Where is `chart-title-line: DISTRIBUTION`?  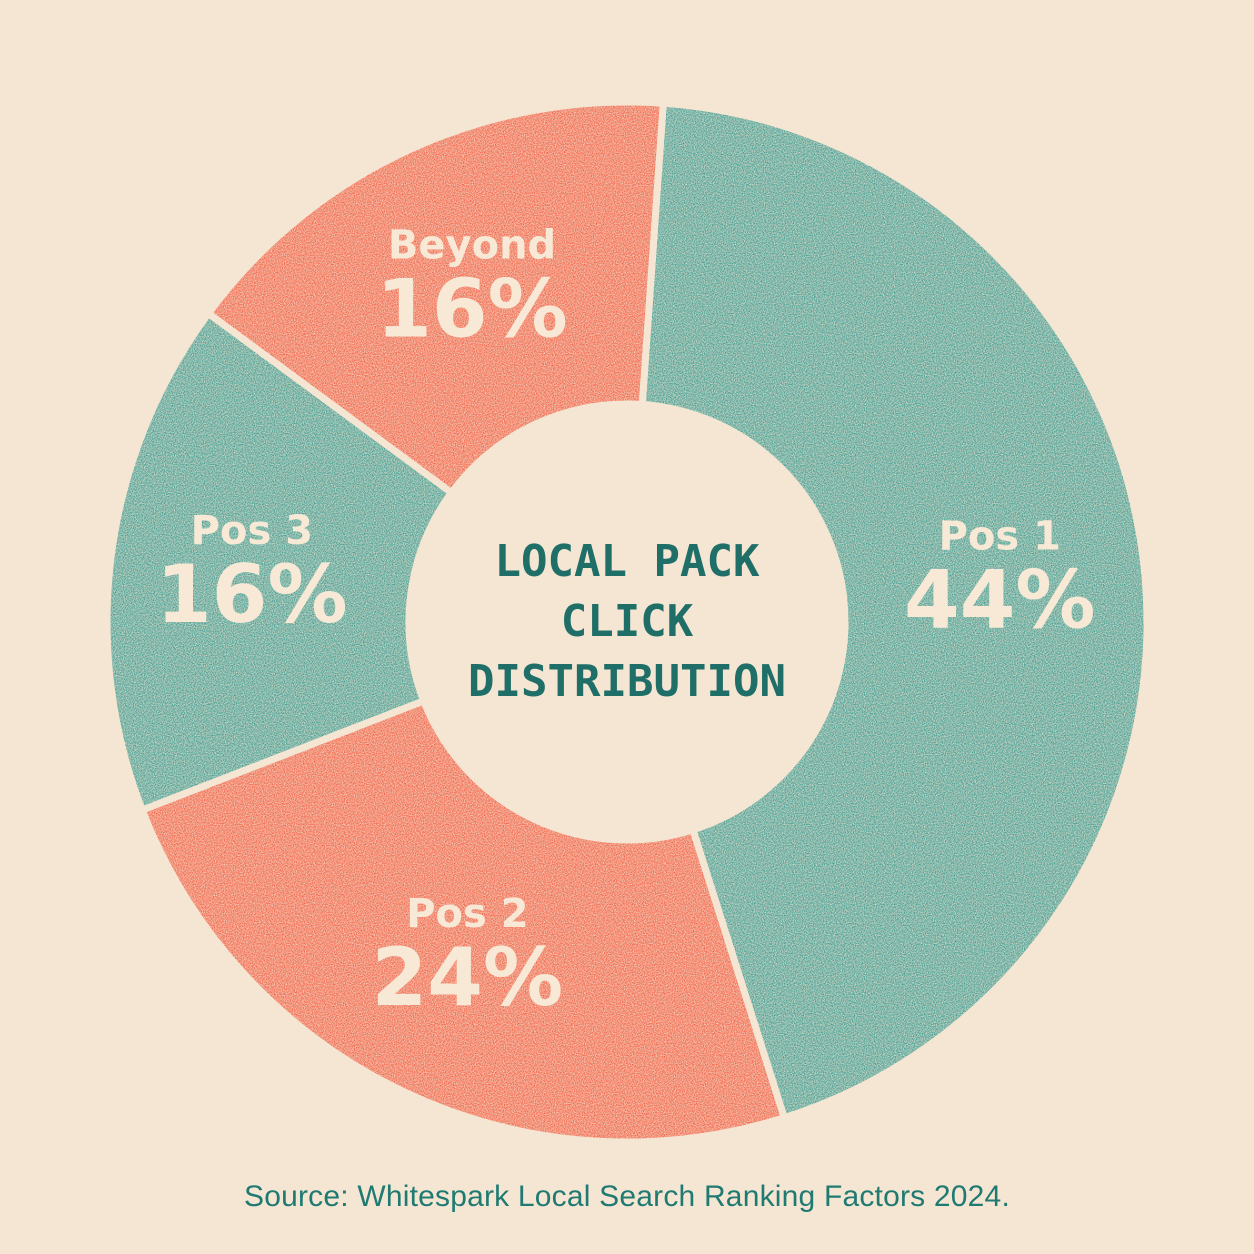 chart-title-line: DISTRIBUTION is located at coordinates (627, 681).